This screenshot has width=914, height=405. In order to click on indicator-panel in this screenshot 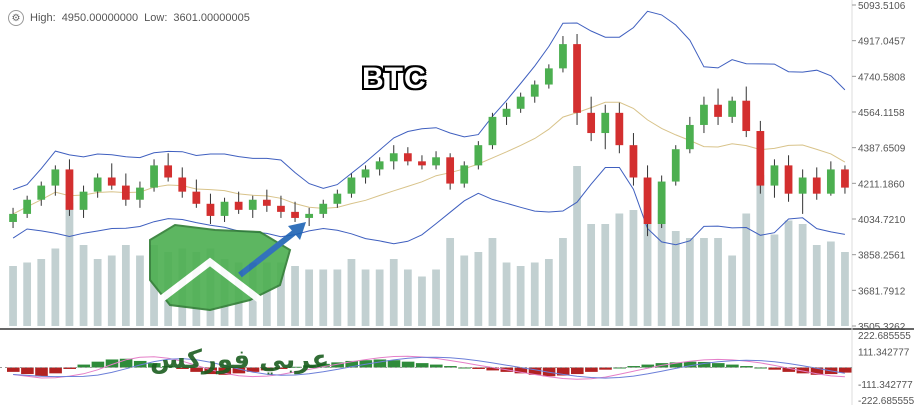, I will do `click(429, 367)`.